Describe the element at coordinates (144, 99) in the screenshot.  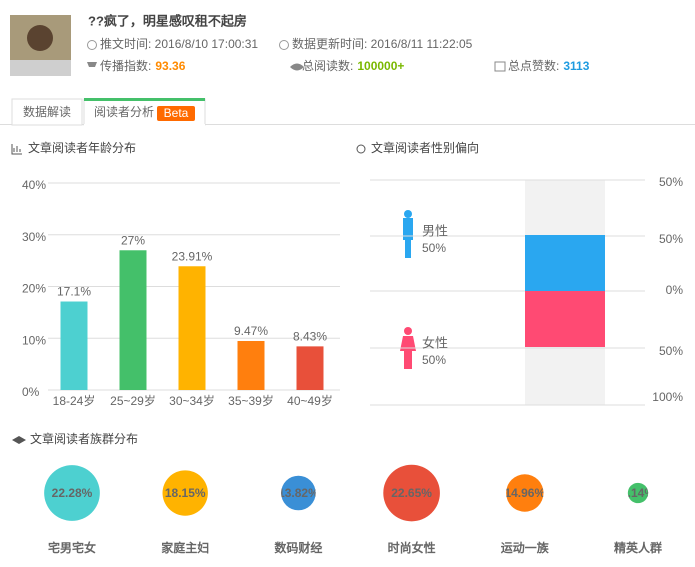
I see `tab-active-bar` at that location.